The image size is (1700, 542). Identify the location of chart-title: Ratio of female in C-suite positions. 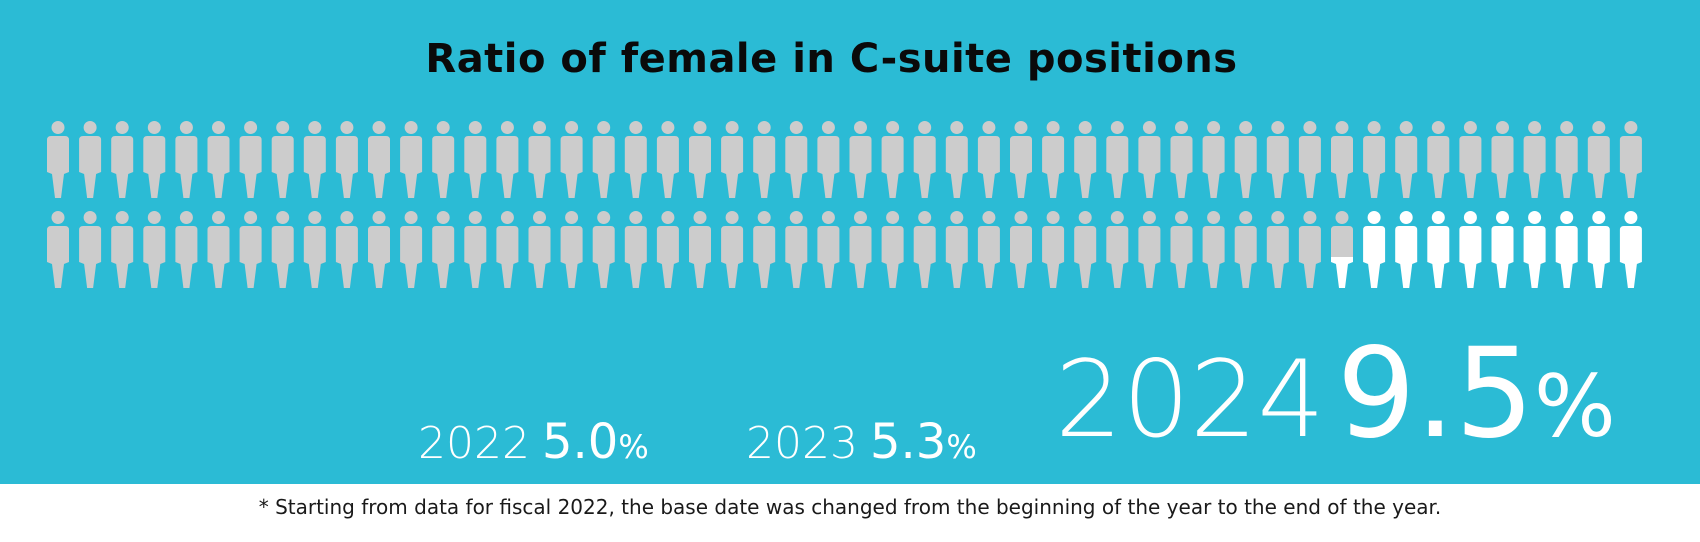
(831, 59).